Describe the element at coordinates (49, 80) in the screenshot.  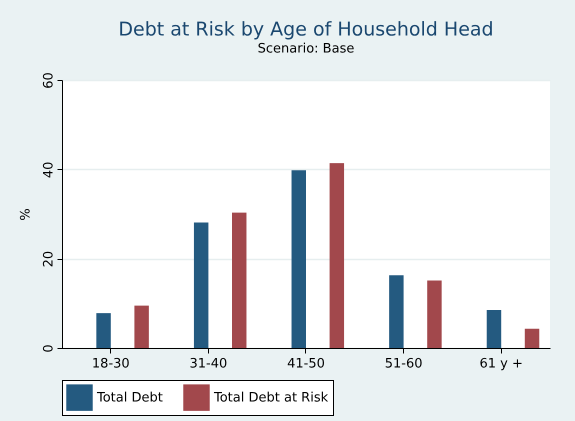
I see `y-tick-label: 60` at that location.